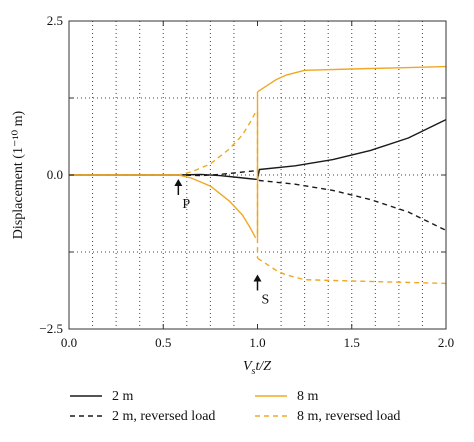 The height and width of the screenshot is (442, 474). Describe the element at coordinates (257, 368) in the screenshot. I see `x-axis-label: Vst/Z` at that location.